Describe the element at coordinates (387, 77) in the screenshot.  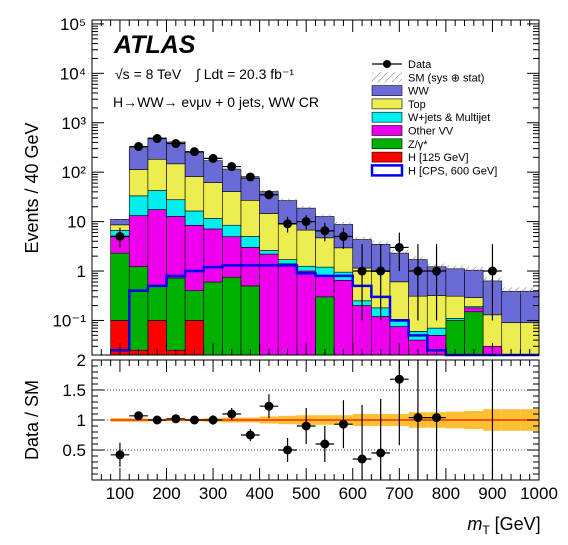
I see `legend-sm-swatch` at that location.